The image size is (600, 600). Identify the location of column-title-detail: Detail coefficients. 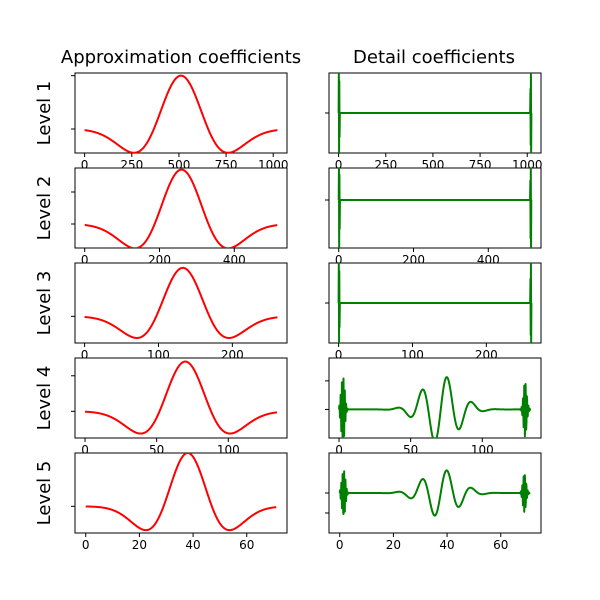
(434, 57).